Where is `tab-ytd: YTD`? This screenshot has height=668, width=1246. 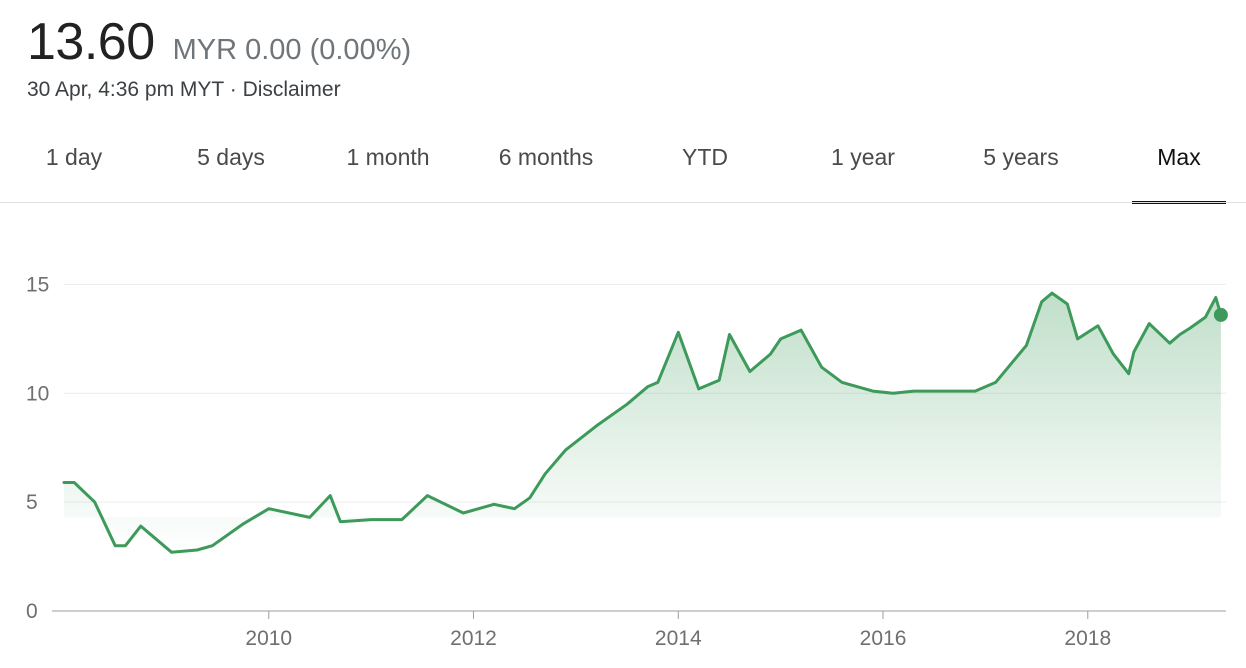
tab-ytd: YTD is located at coordinates (705, 167).